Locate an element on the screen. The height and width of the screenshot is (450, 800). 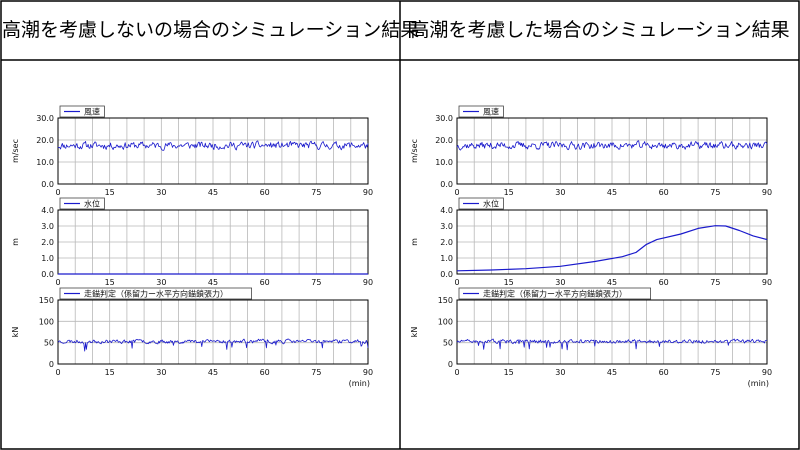
chart-0-0: 0.0 10.0 20.0 30.0 0 15 30 45 60 75 90 m/sec 風速 is located at coordinates (192, 151).